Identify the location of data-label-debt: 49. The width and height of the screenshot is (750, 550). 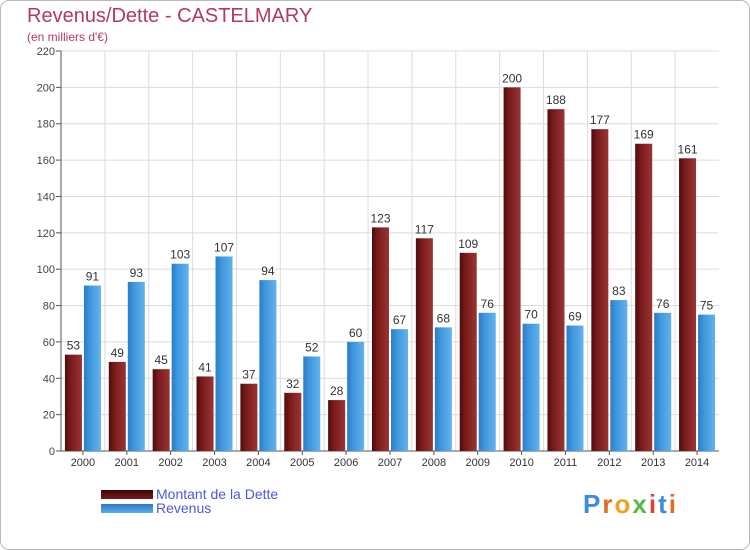
(118, 353).